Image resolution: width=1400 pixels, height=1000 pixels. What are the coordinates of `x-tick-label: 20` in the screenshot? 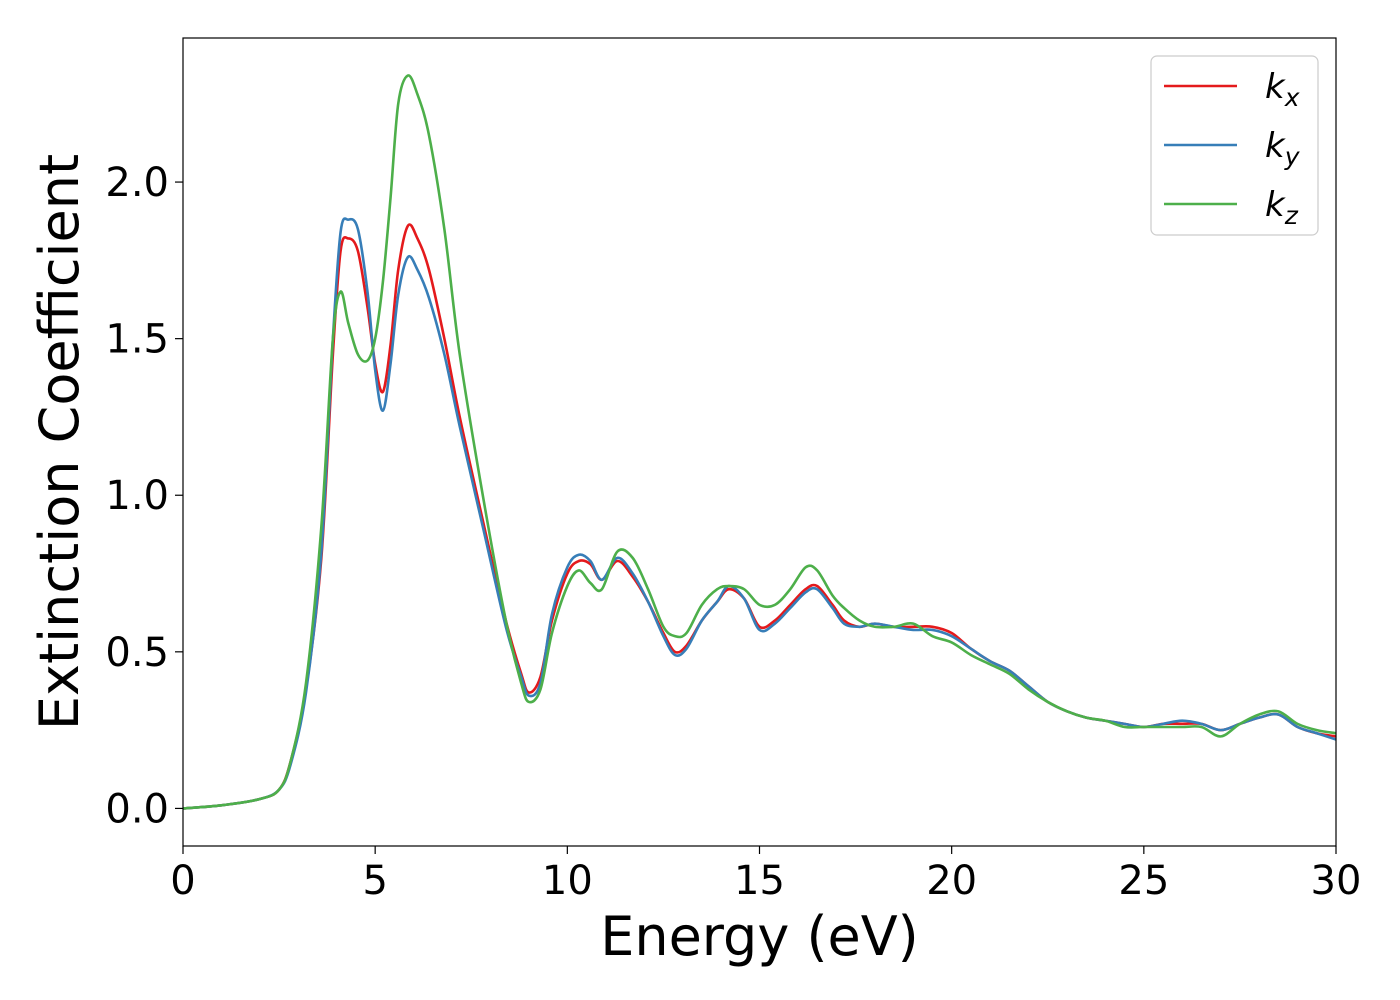 It's located at (951, 881).